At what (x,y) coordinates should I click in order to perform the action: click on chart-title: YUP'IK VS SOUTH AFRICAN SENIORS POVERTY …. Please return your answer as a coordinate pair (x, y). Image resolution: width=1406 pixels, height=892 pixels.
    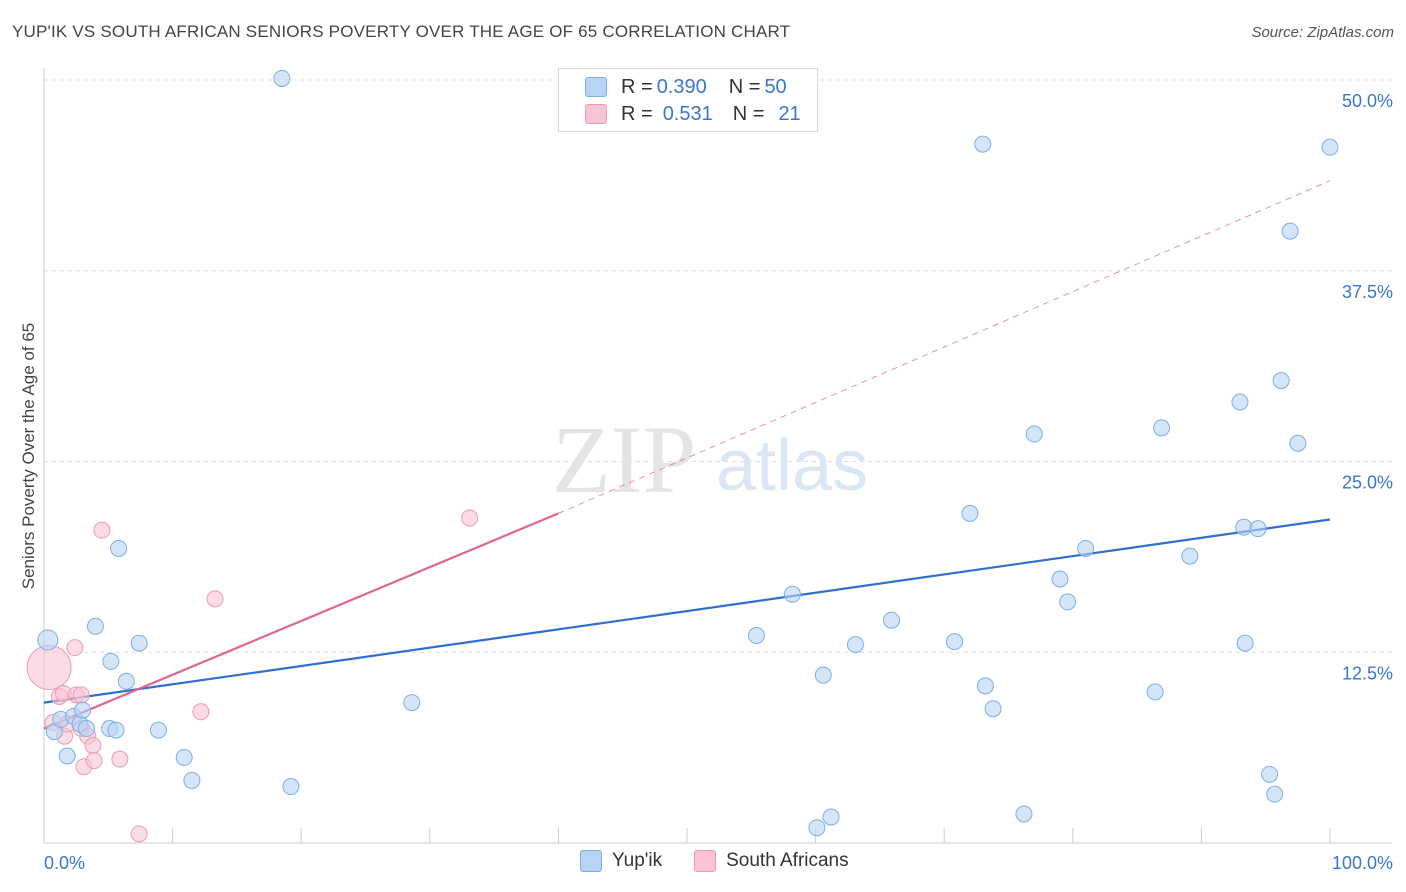
    Looking at the image, I should click on (401, 31).